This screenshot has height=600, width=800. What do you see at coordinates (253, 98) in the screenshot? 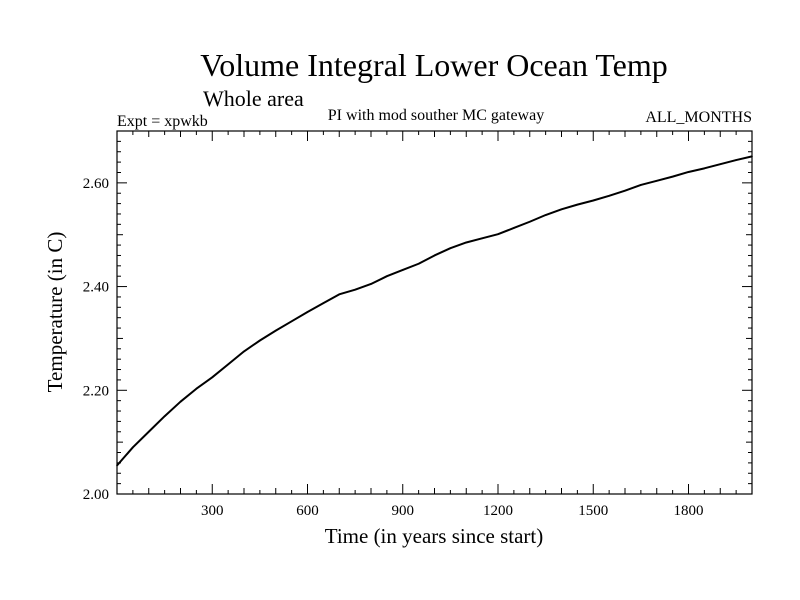
I see `chart-subtitle: Whole area` at bounding box center [253, 98].